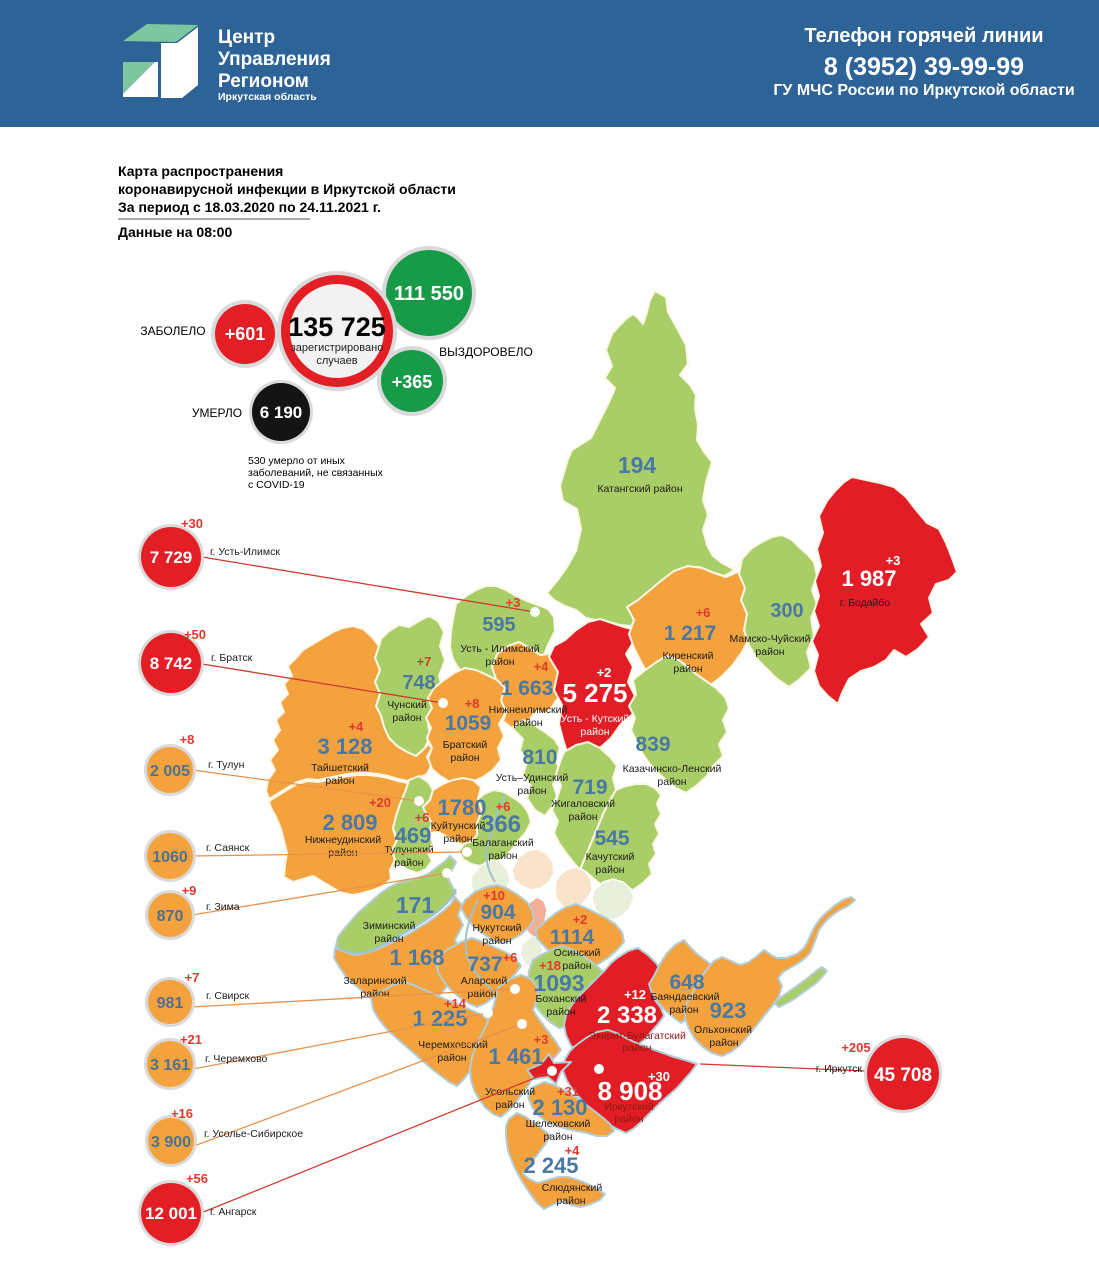 The image size is (1099, 1280). I want to click on svg-text: +50, so click(195, 634).